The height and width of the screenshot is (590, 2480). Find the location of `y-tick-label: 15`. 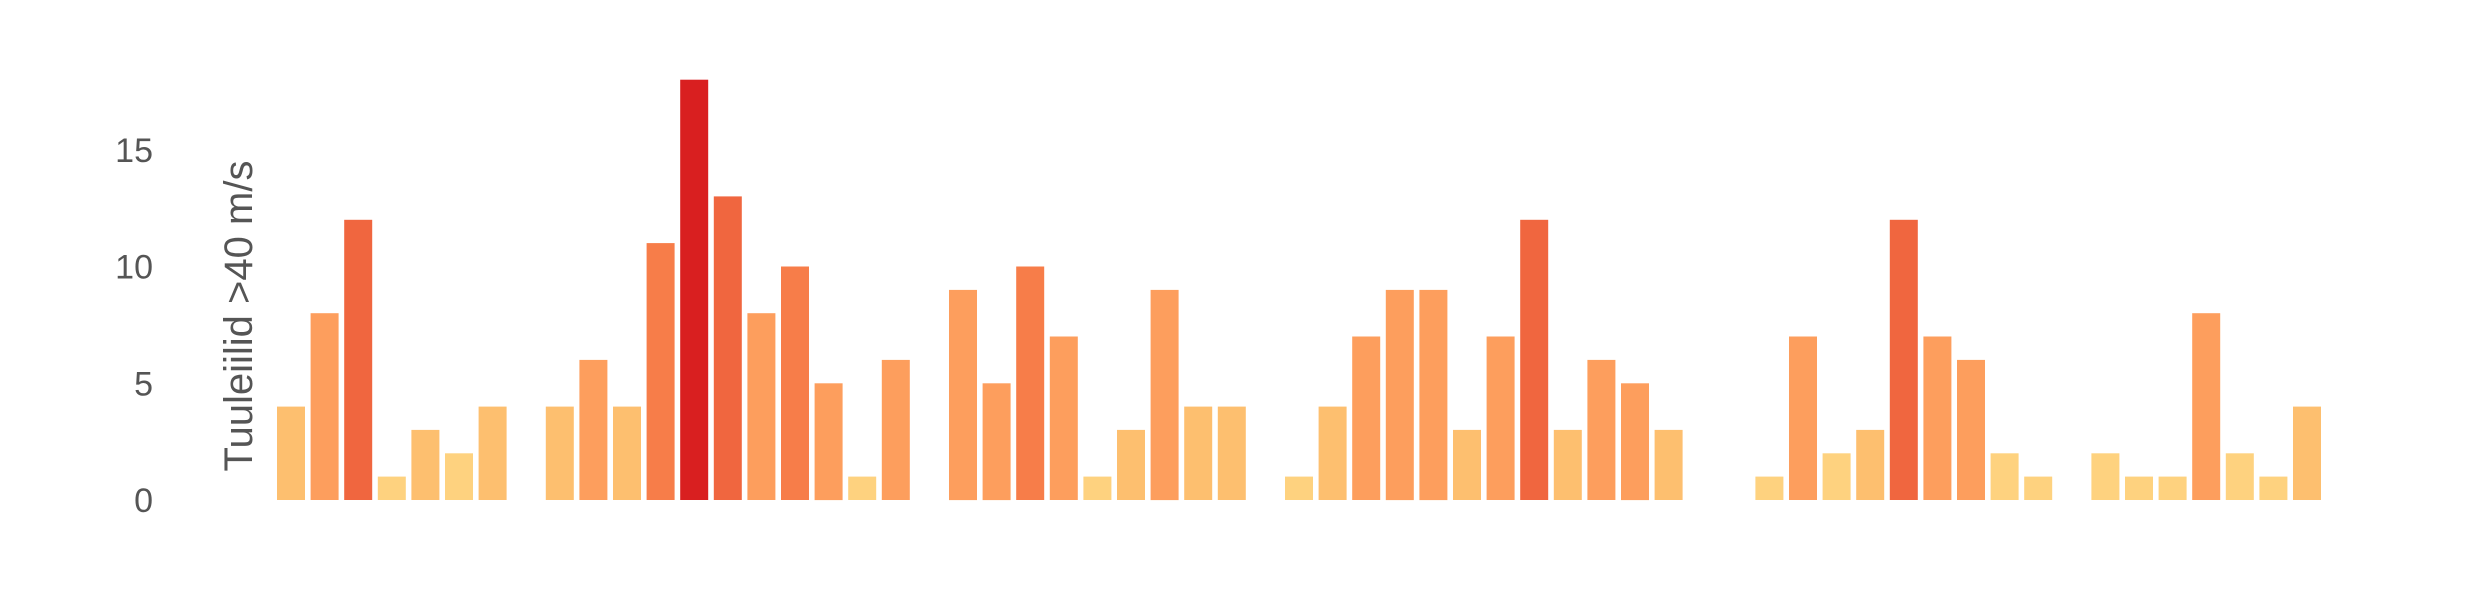

y-tick-label: 15 is located at coordinates (134, 151).